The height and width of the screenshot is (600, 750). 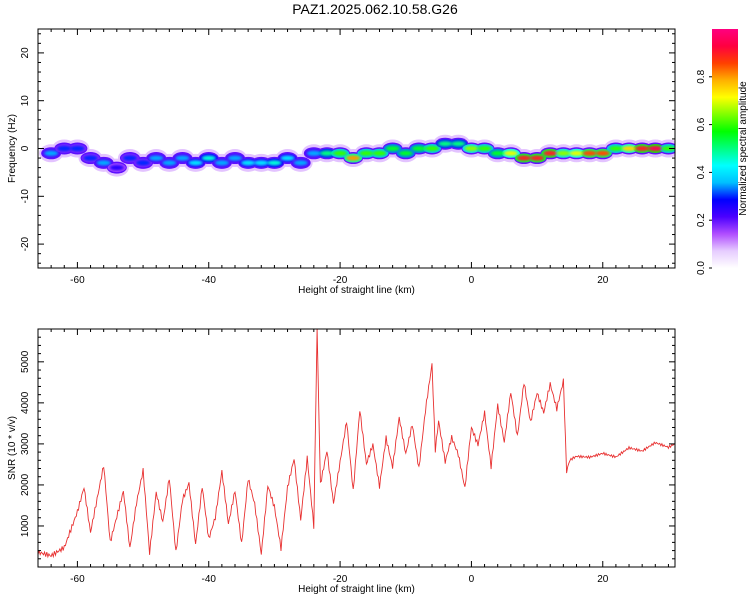 I want to click on snr-xtick-label: 0, so click(x=472, y=579).